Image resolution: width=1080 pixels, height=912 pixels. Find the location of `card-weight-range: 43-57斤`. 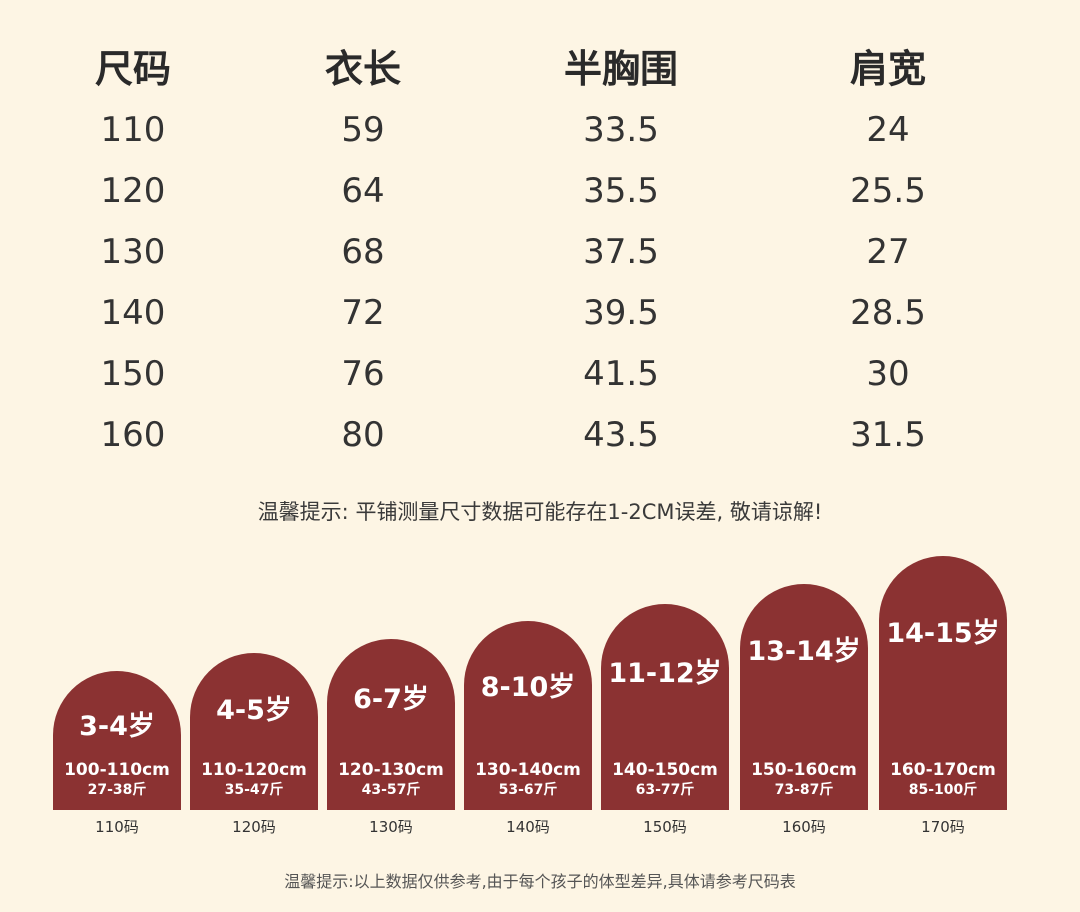

card-weight-range: 43-57斤 is located at coordinates (391, 790).